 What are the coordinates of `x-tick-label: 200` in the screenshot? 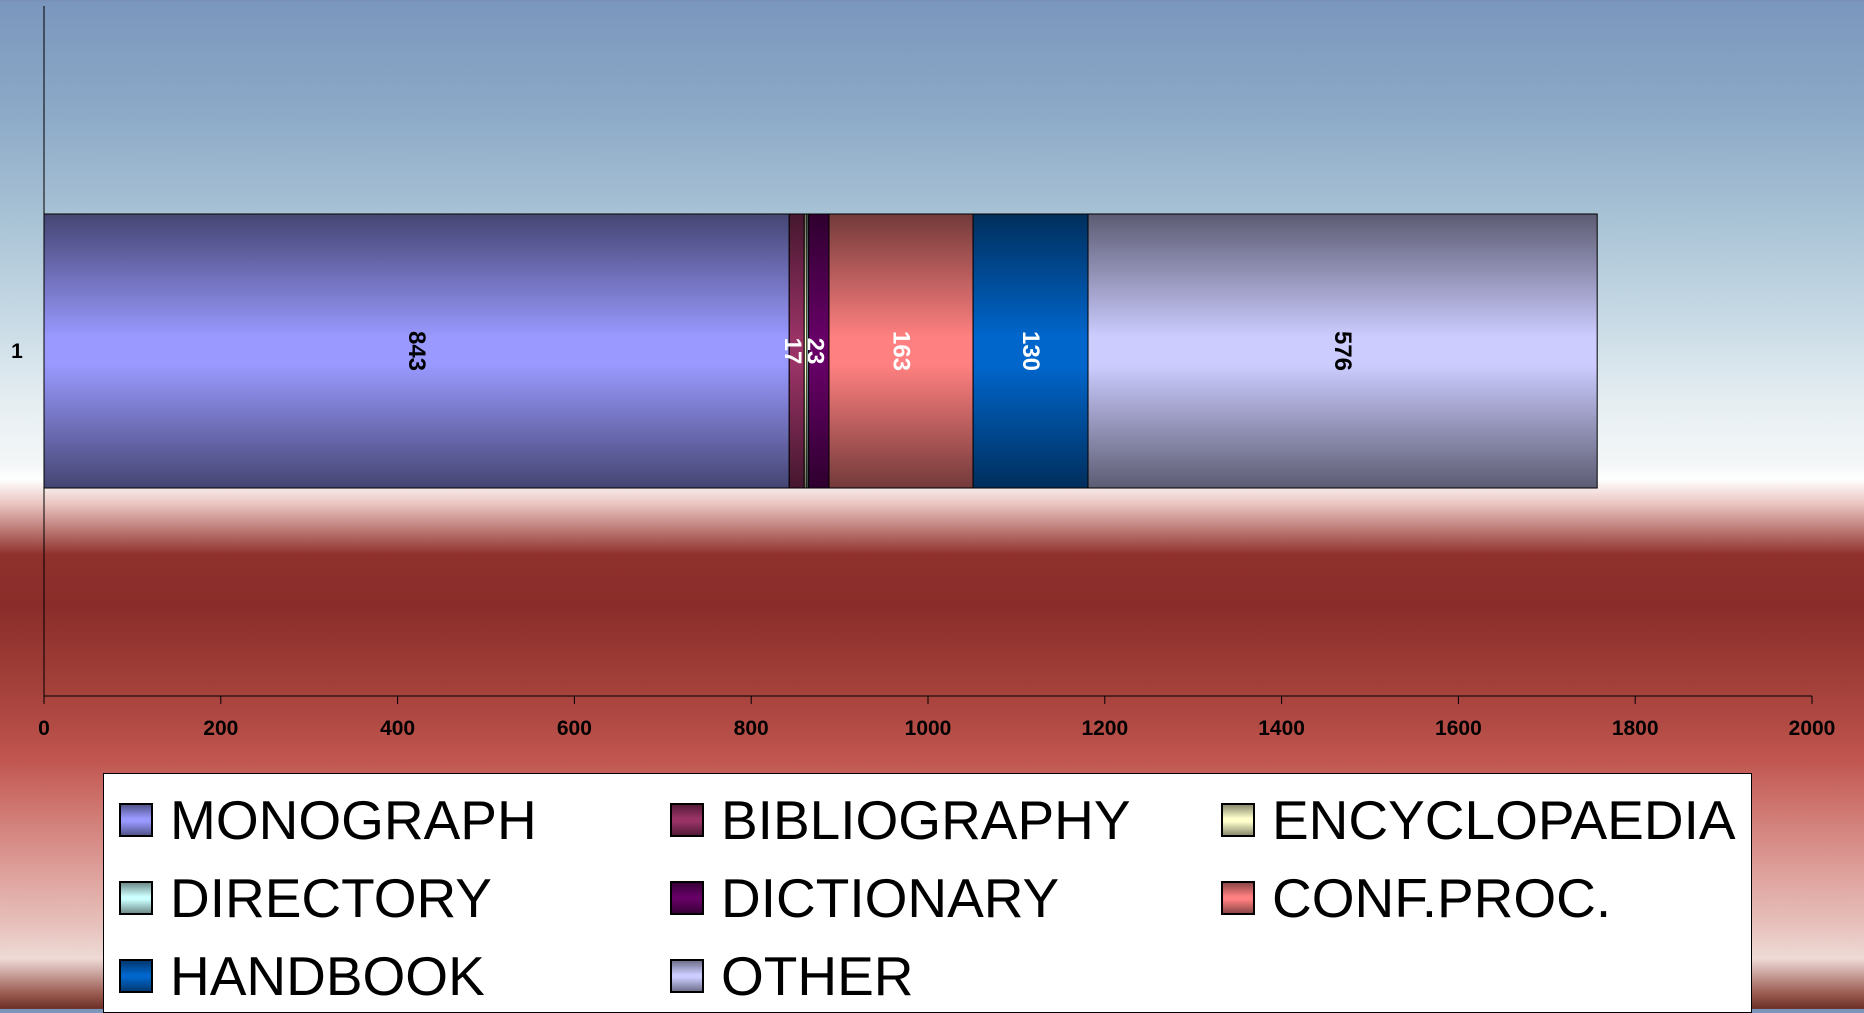 It's located at (220, 728).